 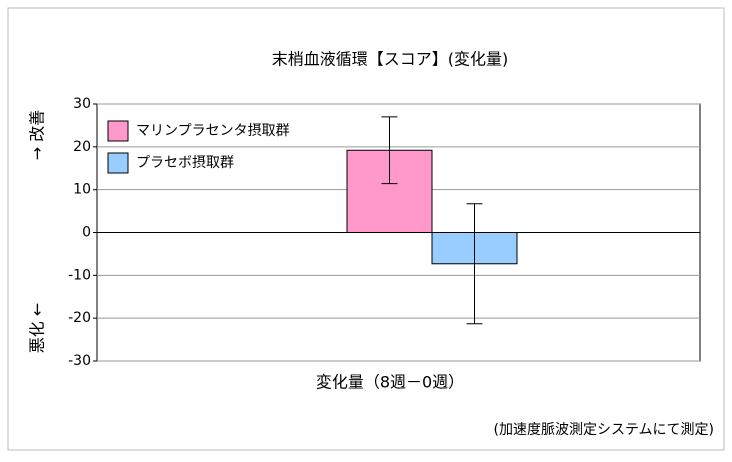 I want to click on legend-label: マリンプラセンタ摂取群, so click(x=213, y=131).